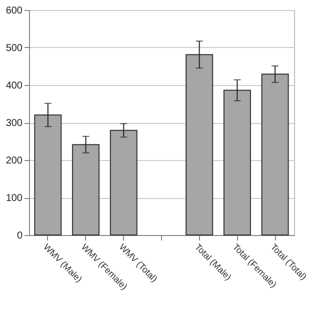 This screenshot has height=320, width=320. Describe the element at coordinates (14, 198) in the screenshot. I see `y-tick-label: 100` at that location.